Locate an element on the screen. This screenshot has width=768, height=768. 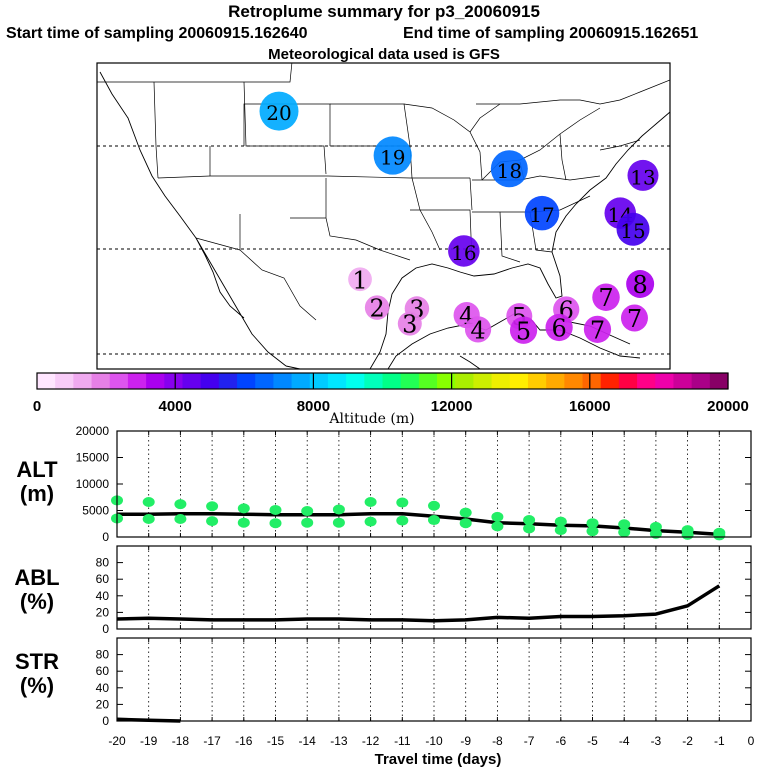
abl-panel: 0 20 40 60 80 is located at coordinates (424, 590).